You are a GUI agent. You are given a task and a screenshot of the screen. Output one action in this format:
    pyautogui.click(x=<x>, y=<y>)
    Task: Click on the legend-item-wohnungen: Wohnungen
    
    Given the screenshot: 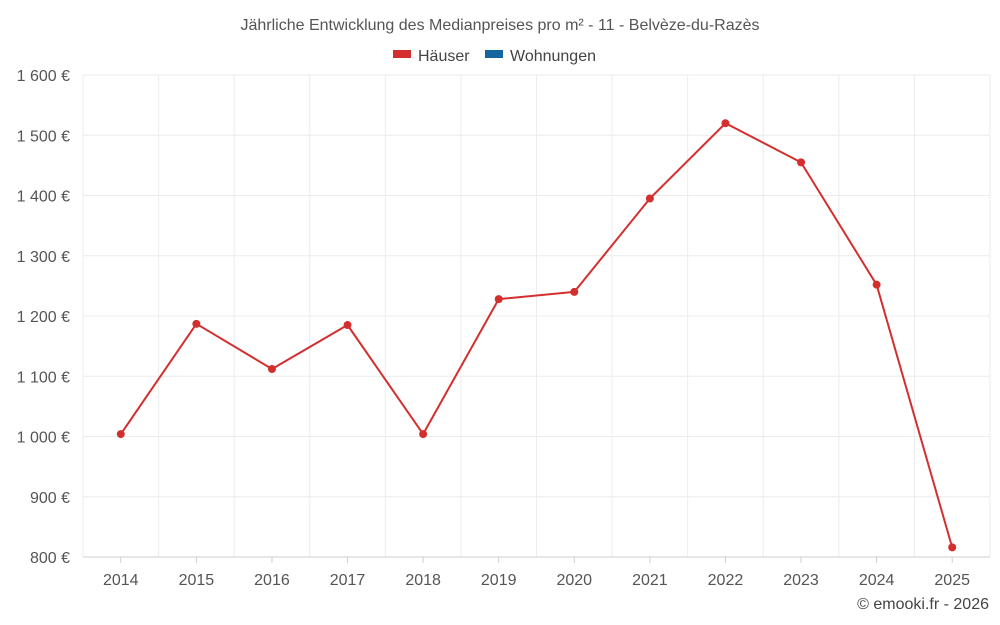 What is the action you would take?
    pyautogui.click(x=540, y=56)
    